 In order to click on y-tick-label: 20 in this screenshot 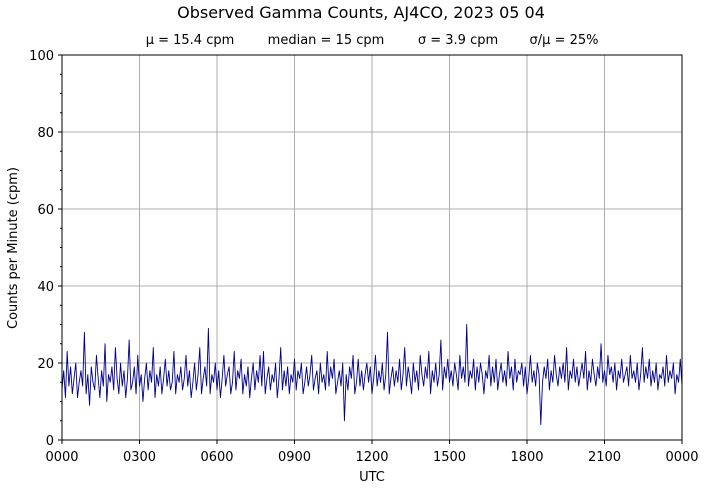, I will do `click(45, 364)`.